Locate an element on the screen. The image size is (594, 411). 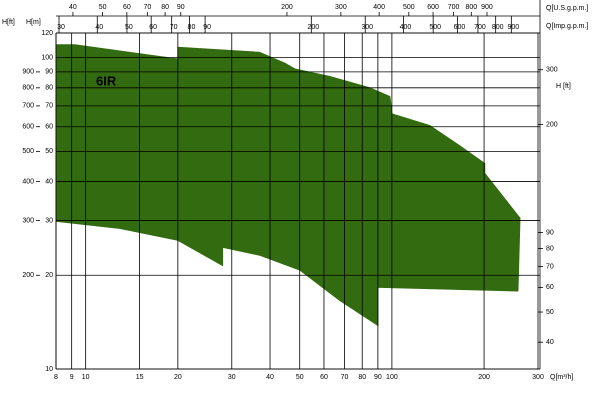
y3-tick-label: 300 is located at coordinates (28, 220).